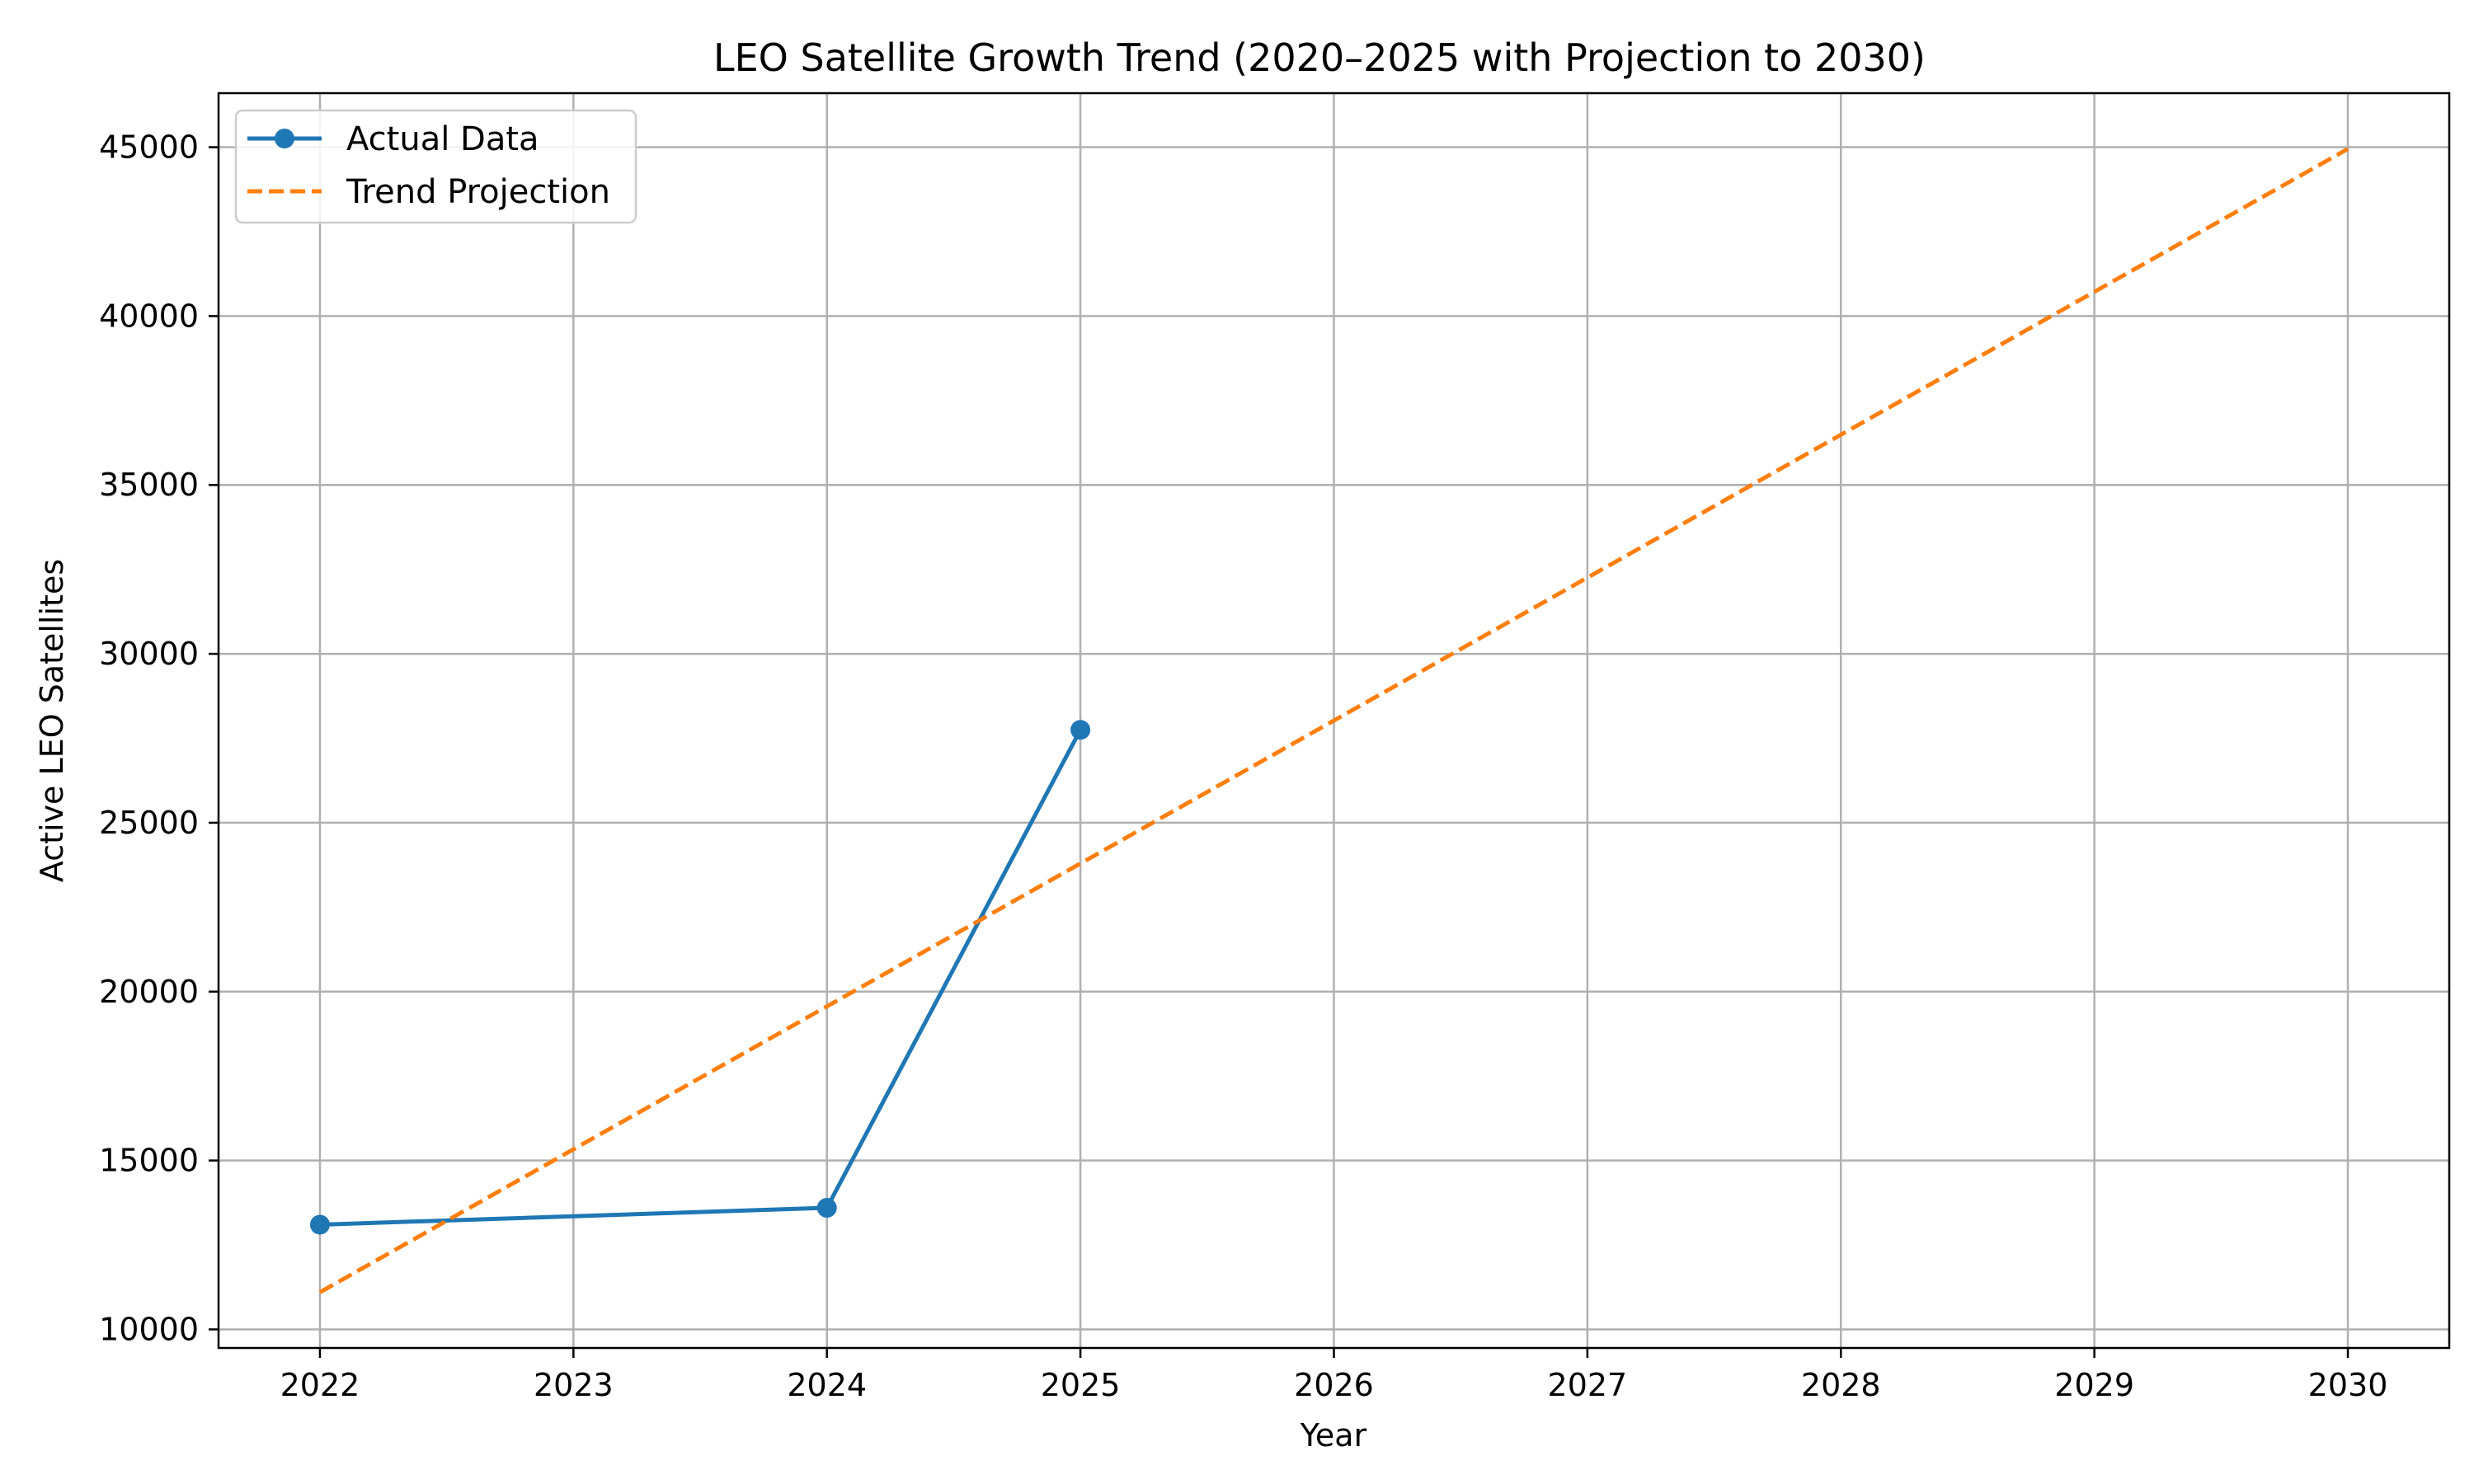 This screenshot has width=2474, height=1484. I want to click on y-tick-label: 35000, so click(149, 485).